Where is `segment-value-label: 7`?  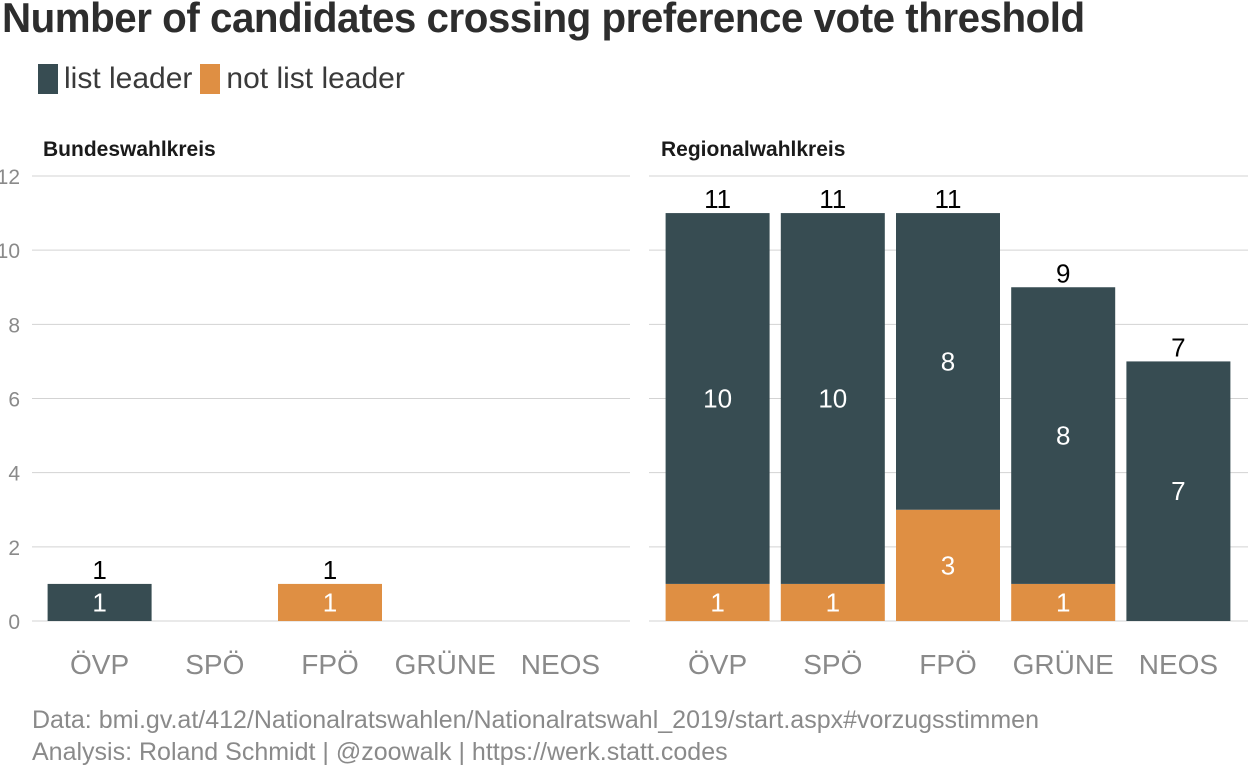 segment-value-label: 7 is located at coordinates (1178, 491).